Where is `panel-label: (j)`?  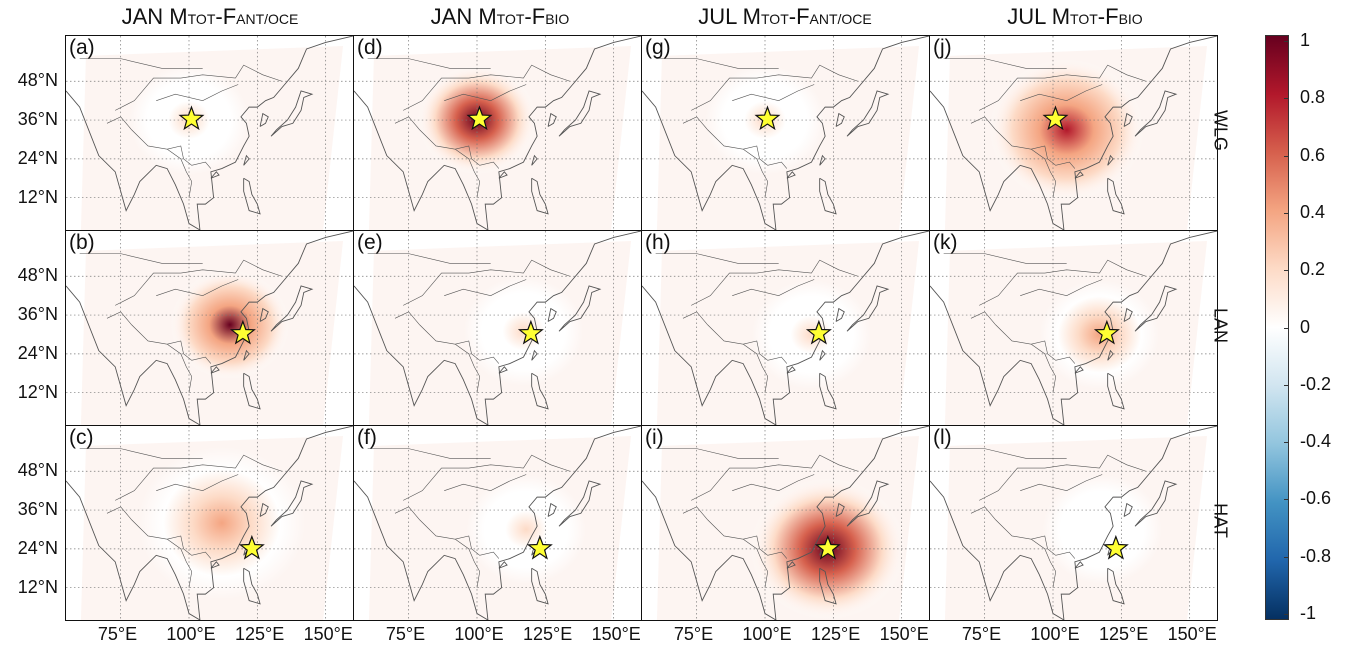
panel-label: (j) is located at coordinates (942, 47).